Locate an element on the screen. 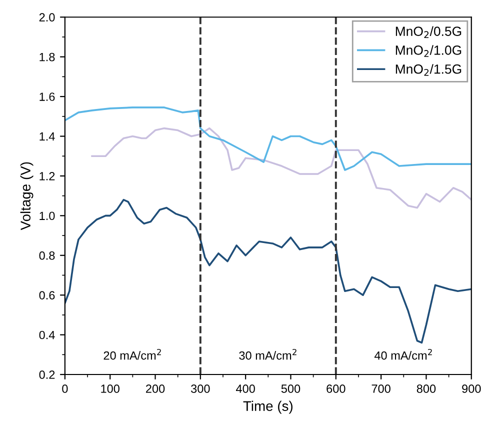 The height and width of the screenshot is (428, 481). x-tick-label: 200 is located at coordinates (155, 388).